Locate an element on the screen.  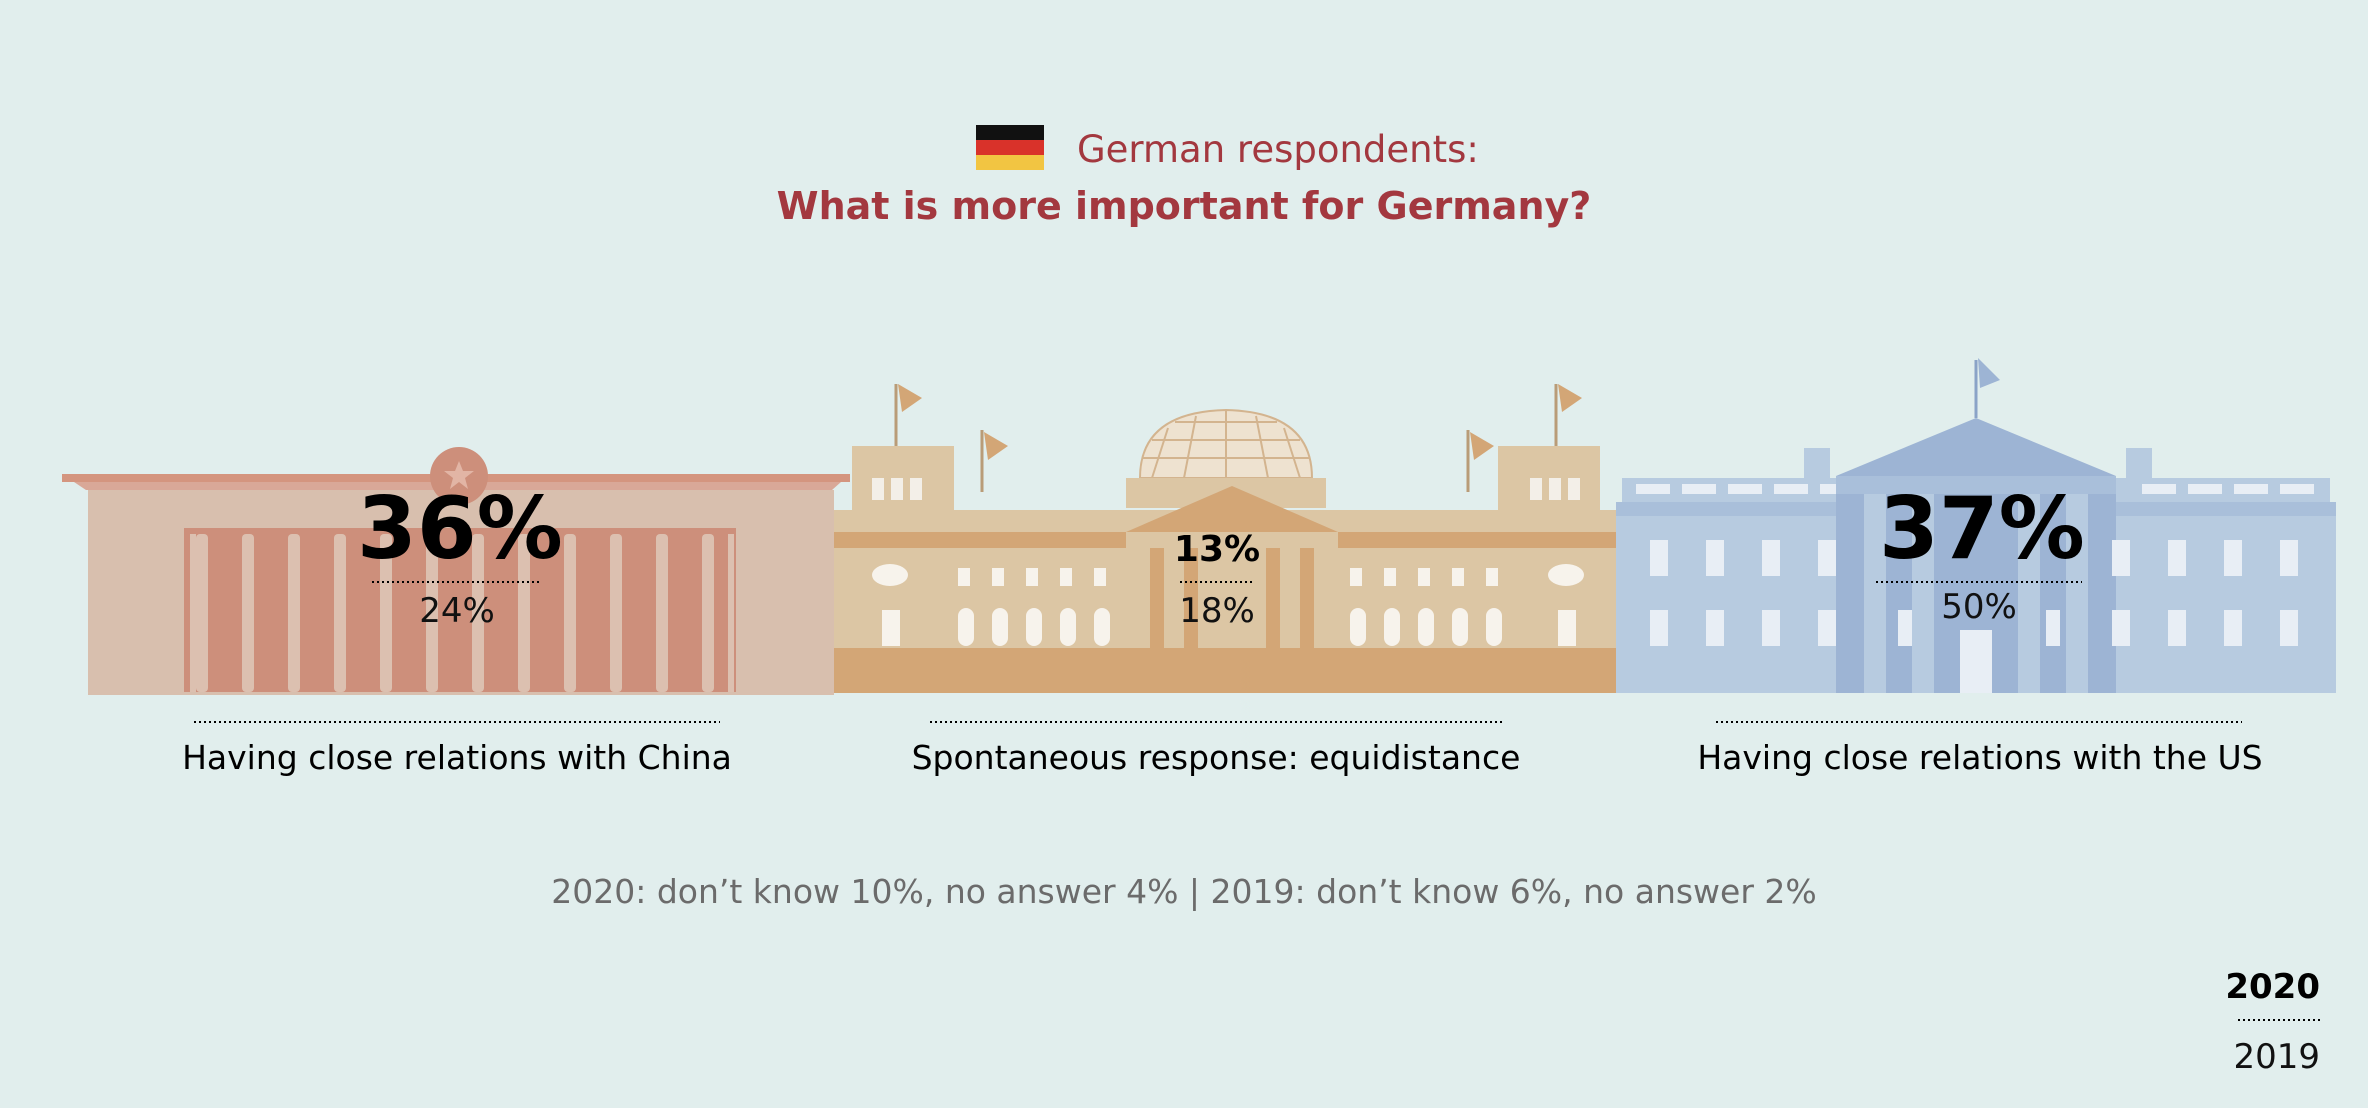
category-label-us: Having close relations with the US is located at coordinates (1980, 757).